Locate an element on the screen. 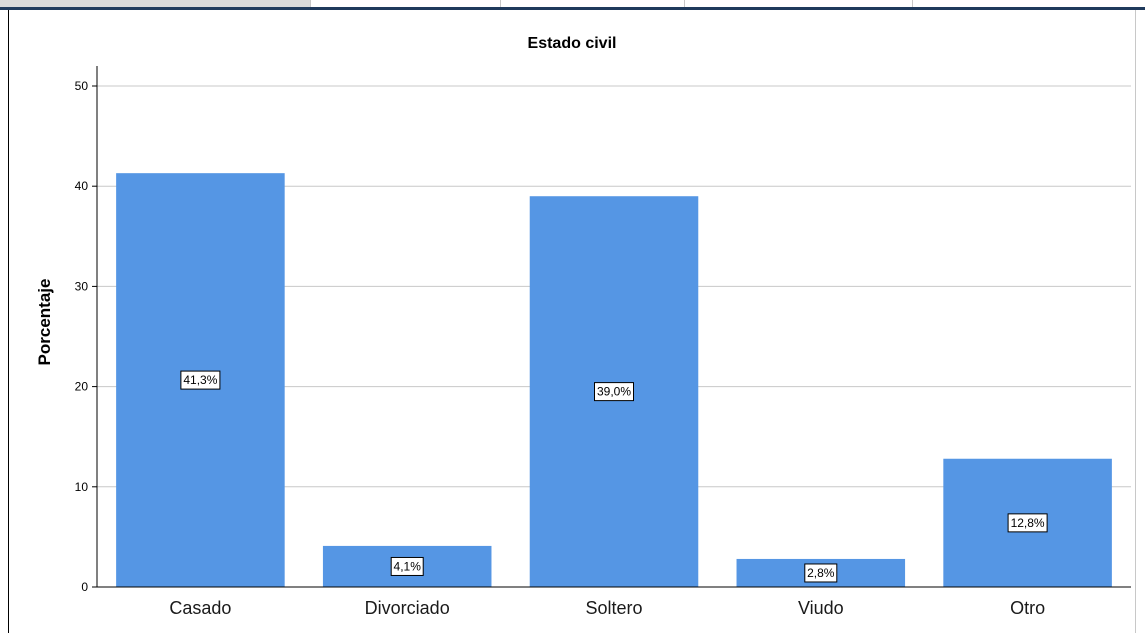  y-tick-label: 40 is located at coordinates (82, 186).